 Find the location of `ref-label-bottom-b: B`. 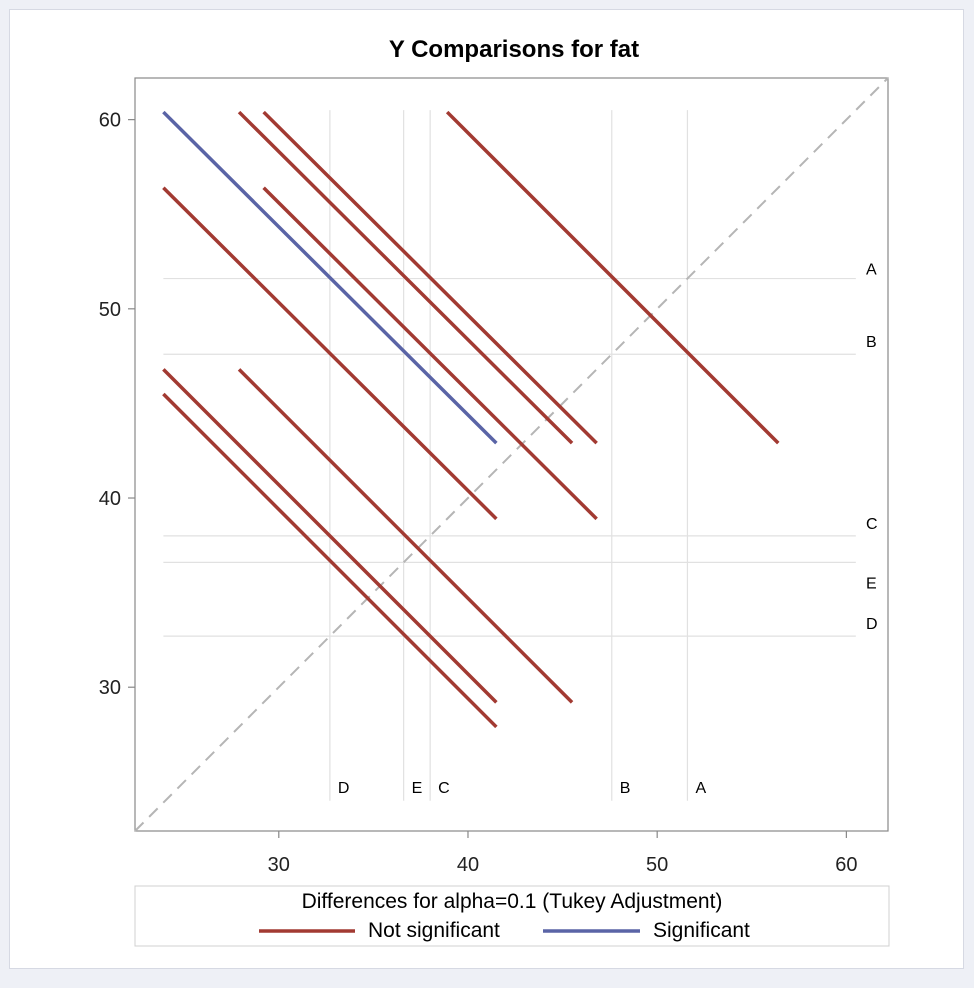

ref-label-bottom-b: B is located at coordinates (625, 788).